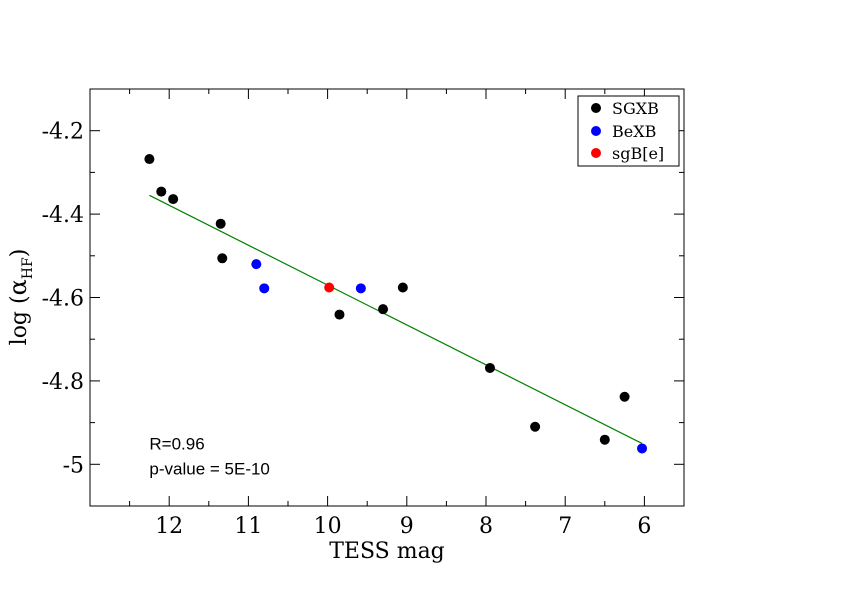 This screenshot has width=842, height=595. I want to click on legend-label-sgxb: SGXB, so click(635, 108).